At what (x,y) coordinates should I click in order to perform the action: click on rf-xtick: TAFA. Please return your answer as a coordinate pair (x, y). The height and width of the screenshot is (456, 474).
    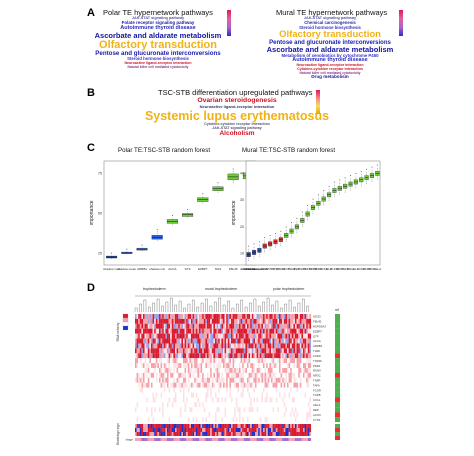
    Looking at the image, I should click on (350, 269).